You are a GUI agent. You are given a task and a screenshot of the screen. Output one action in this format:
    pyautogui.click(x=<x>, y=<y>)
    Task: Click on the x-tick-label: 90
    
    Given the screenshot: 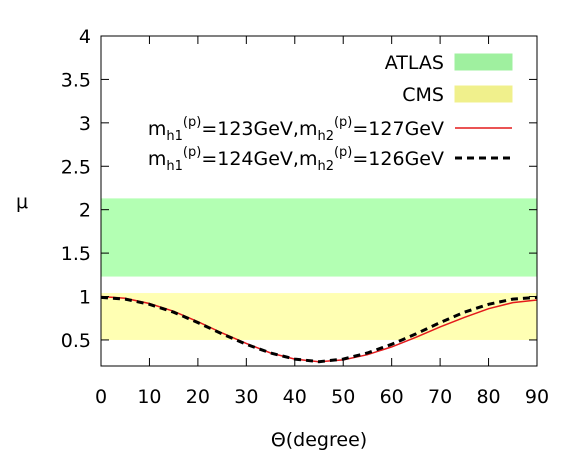 What is the action you would take?
    pyautogui.click(x=537, y=397)
    